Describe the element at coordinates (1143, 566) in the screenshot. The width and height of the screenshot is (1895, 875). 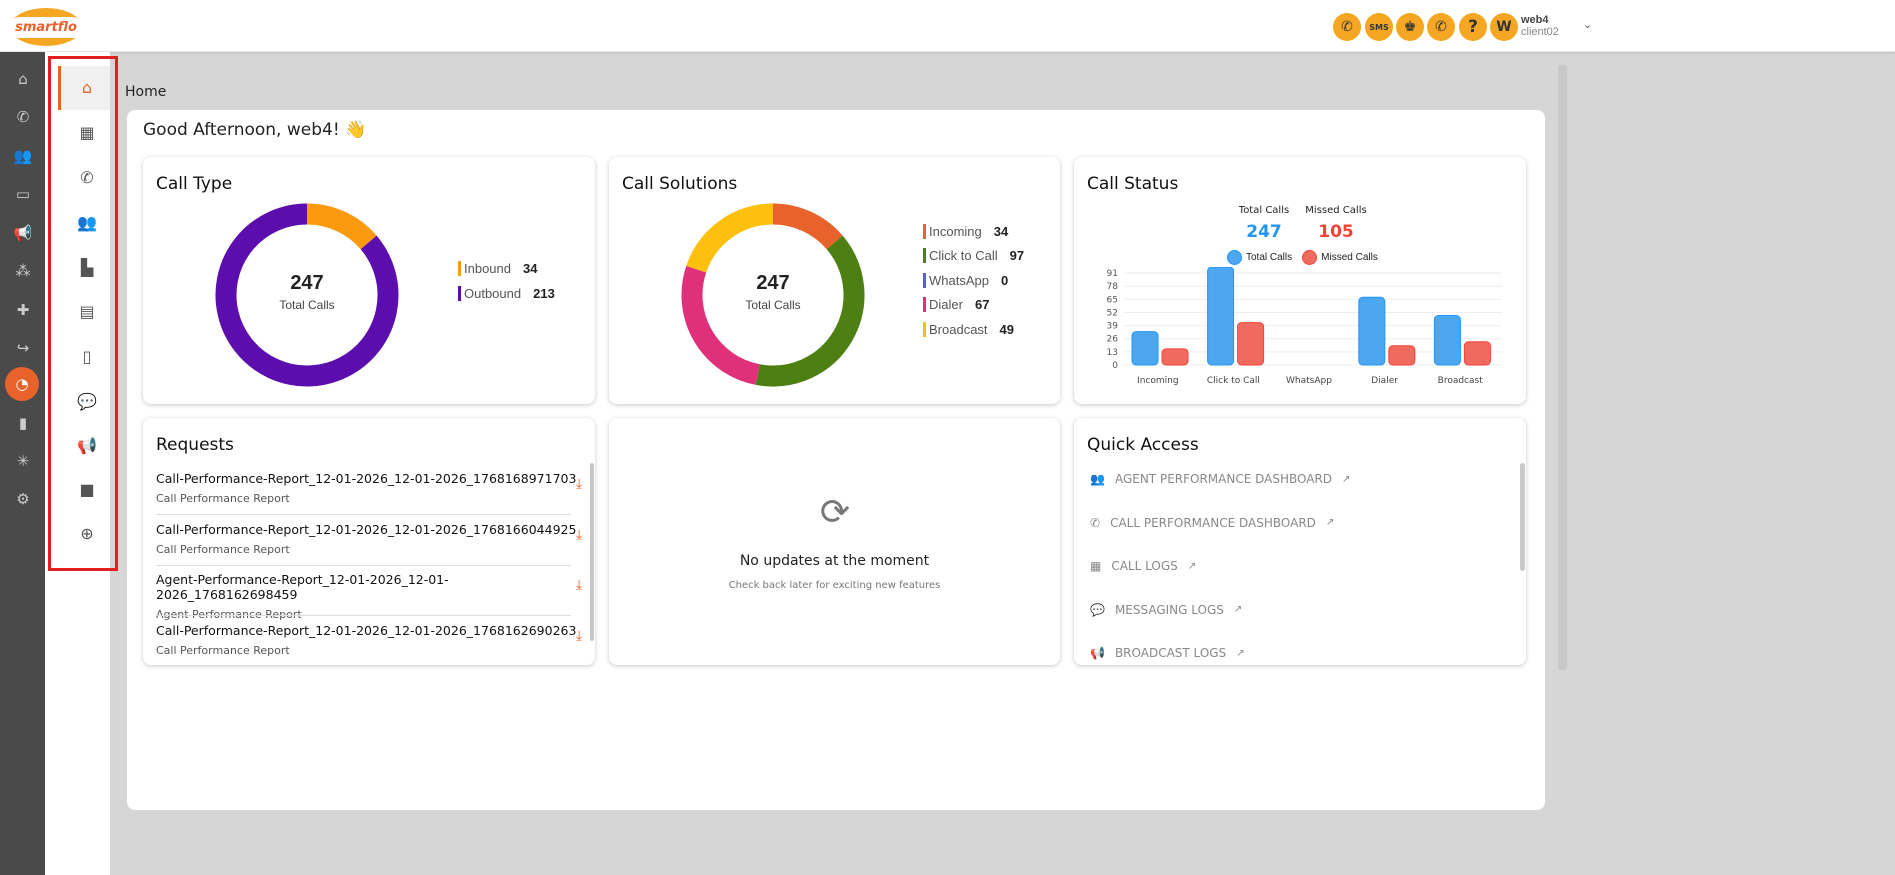
I see `quick-access-link: ▦ CALL LOGS ↗` at that location.